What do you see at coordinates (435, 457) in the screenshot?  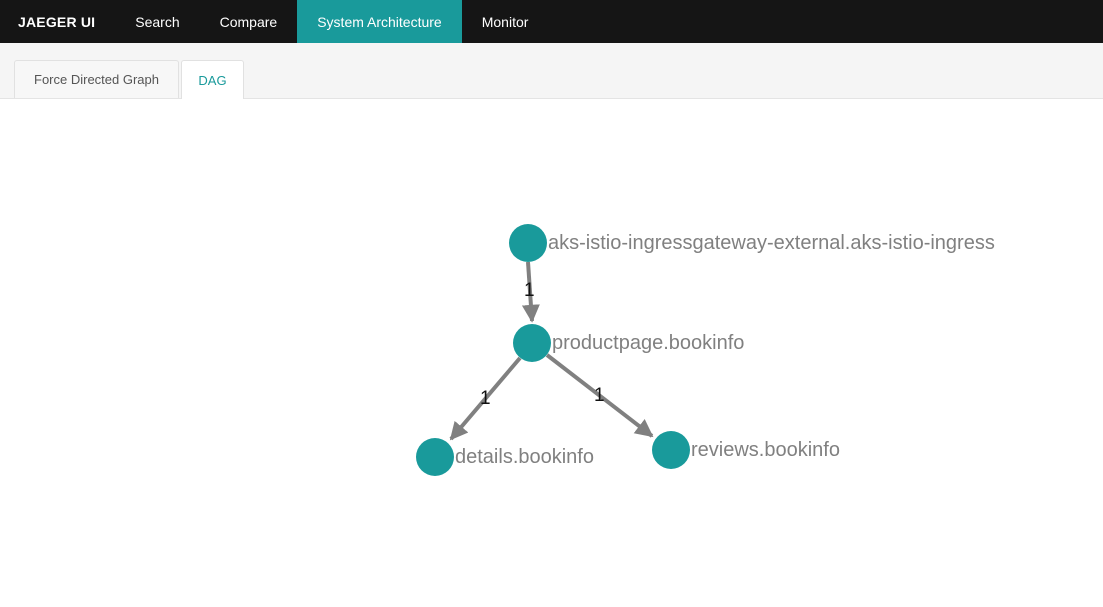 I see `node-details` at bounding box center [435, 457].